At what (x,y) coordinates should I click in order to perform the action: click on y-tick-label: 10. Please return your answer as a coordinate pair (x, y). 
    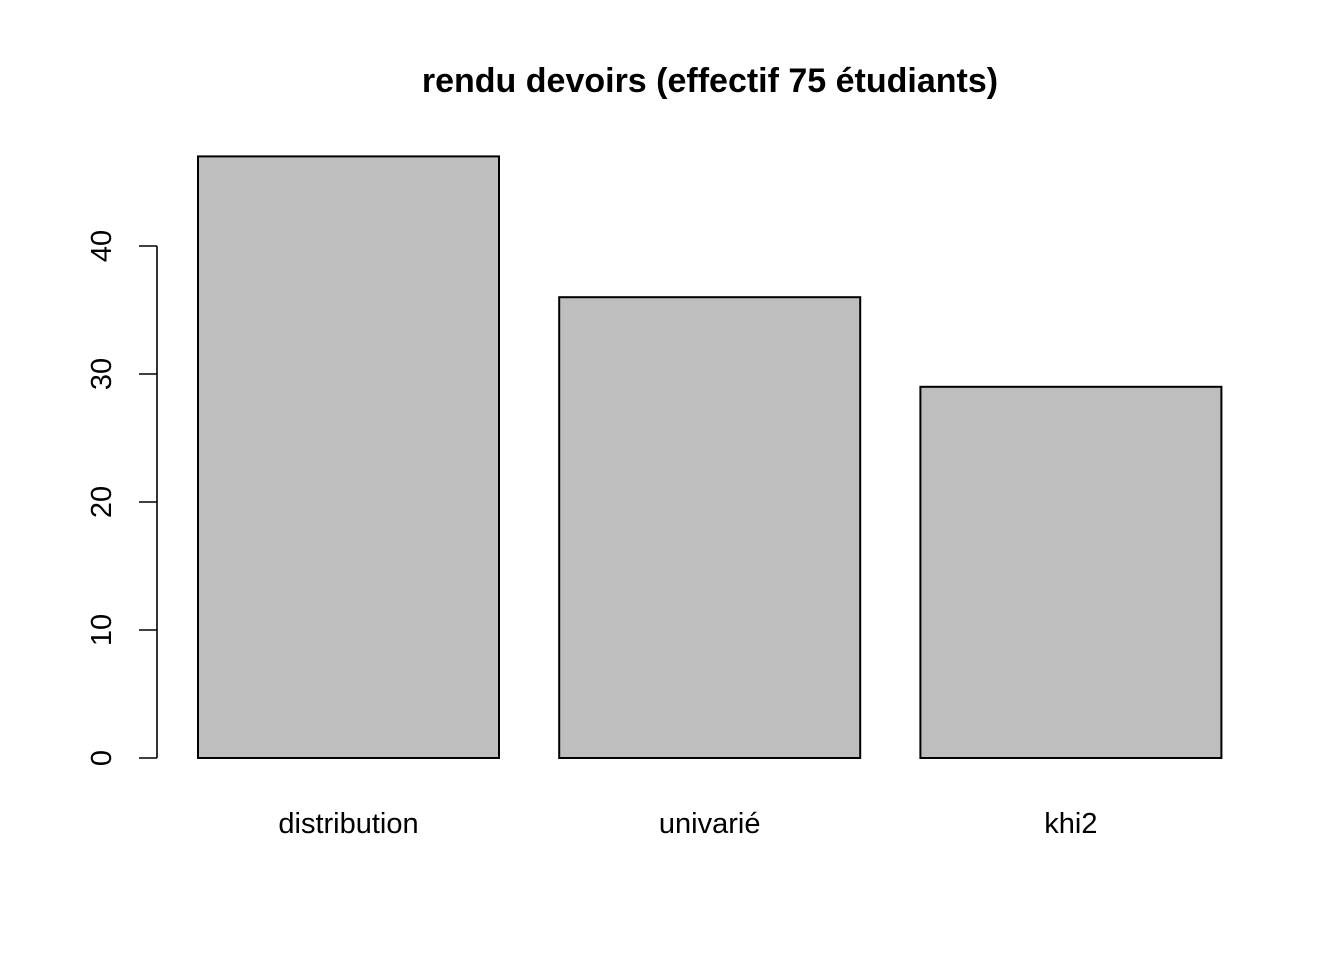
    Looking at the image, I should click on (102, 630).